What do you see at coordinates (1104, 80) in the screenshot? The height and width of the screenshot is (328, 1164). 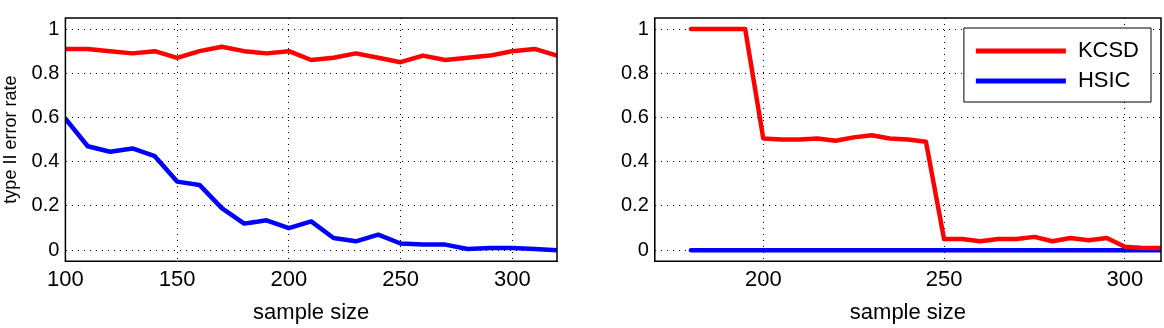 I see `legend-label: HSIC` at bounding box center [1104, 80].